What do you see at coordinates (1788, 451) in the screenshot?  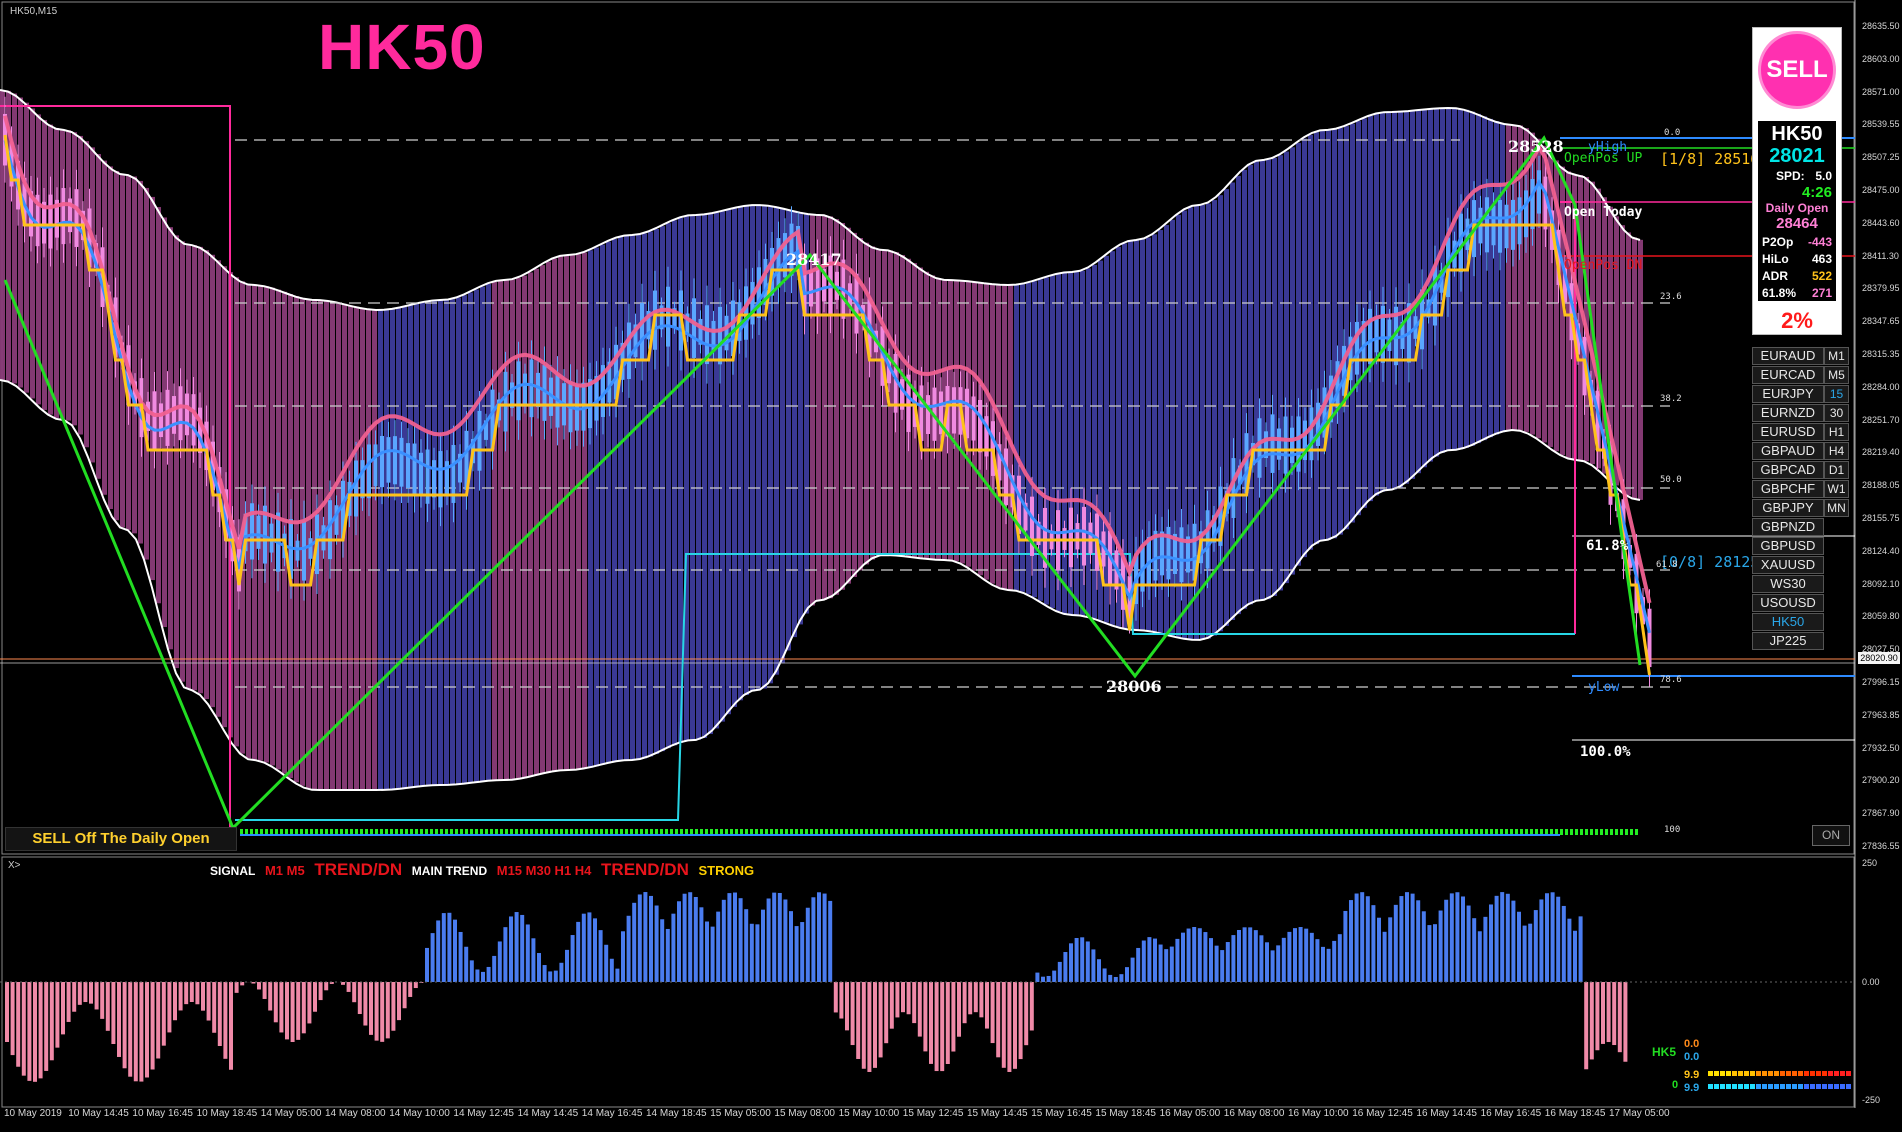 I see `symbol-button-gbpaud: GBPAUD` at bounding box center [1788, 451].